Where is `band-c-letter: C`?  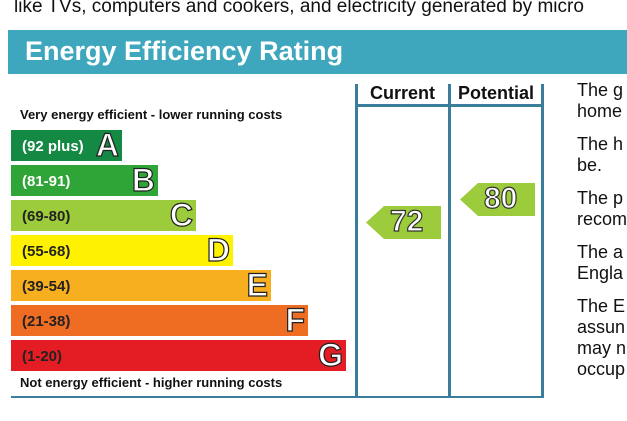
band-c-letter: C is located at coordinates (181, 214).